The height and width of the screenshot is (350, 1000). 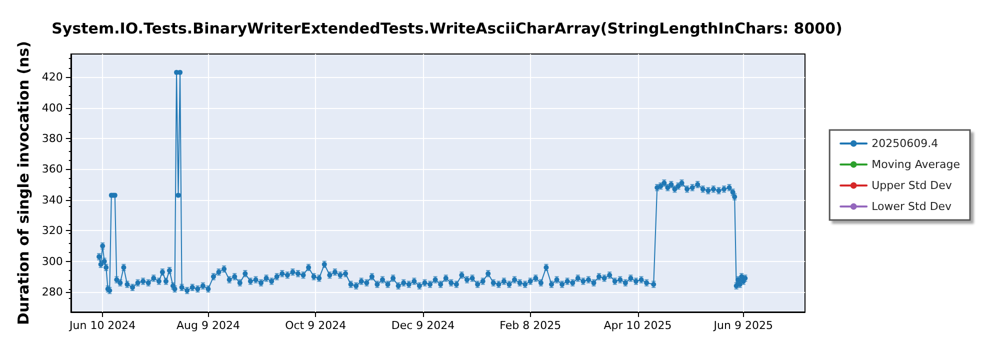 What do you see at coordinates (905, 143) in the screenshot?
I see `legend-label: 20250609.4` at bounding box center [905, 143].